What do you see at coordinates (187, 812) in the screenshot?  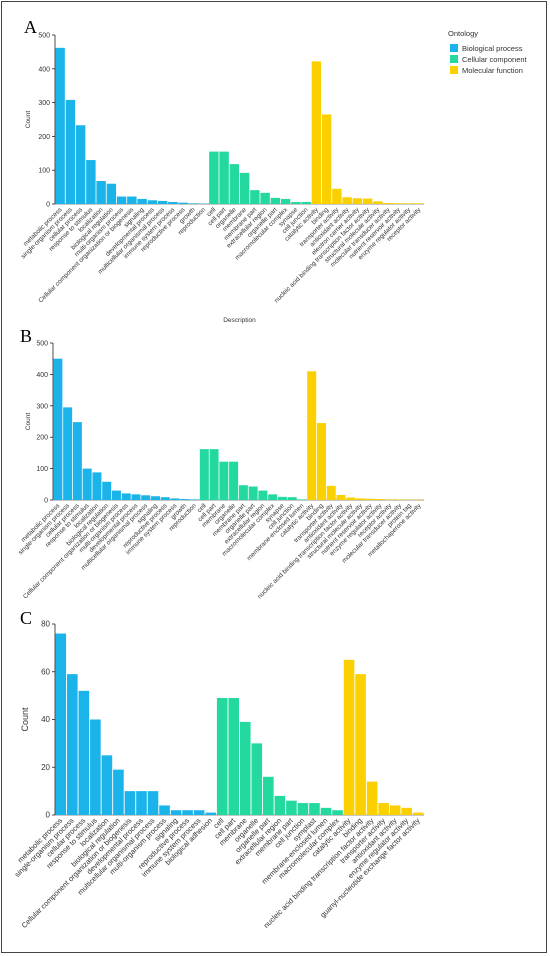 I see `bar-reproductive-process` at bounding box center [187, 812].